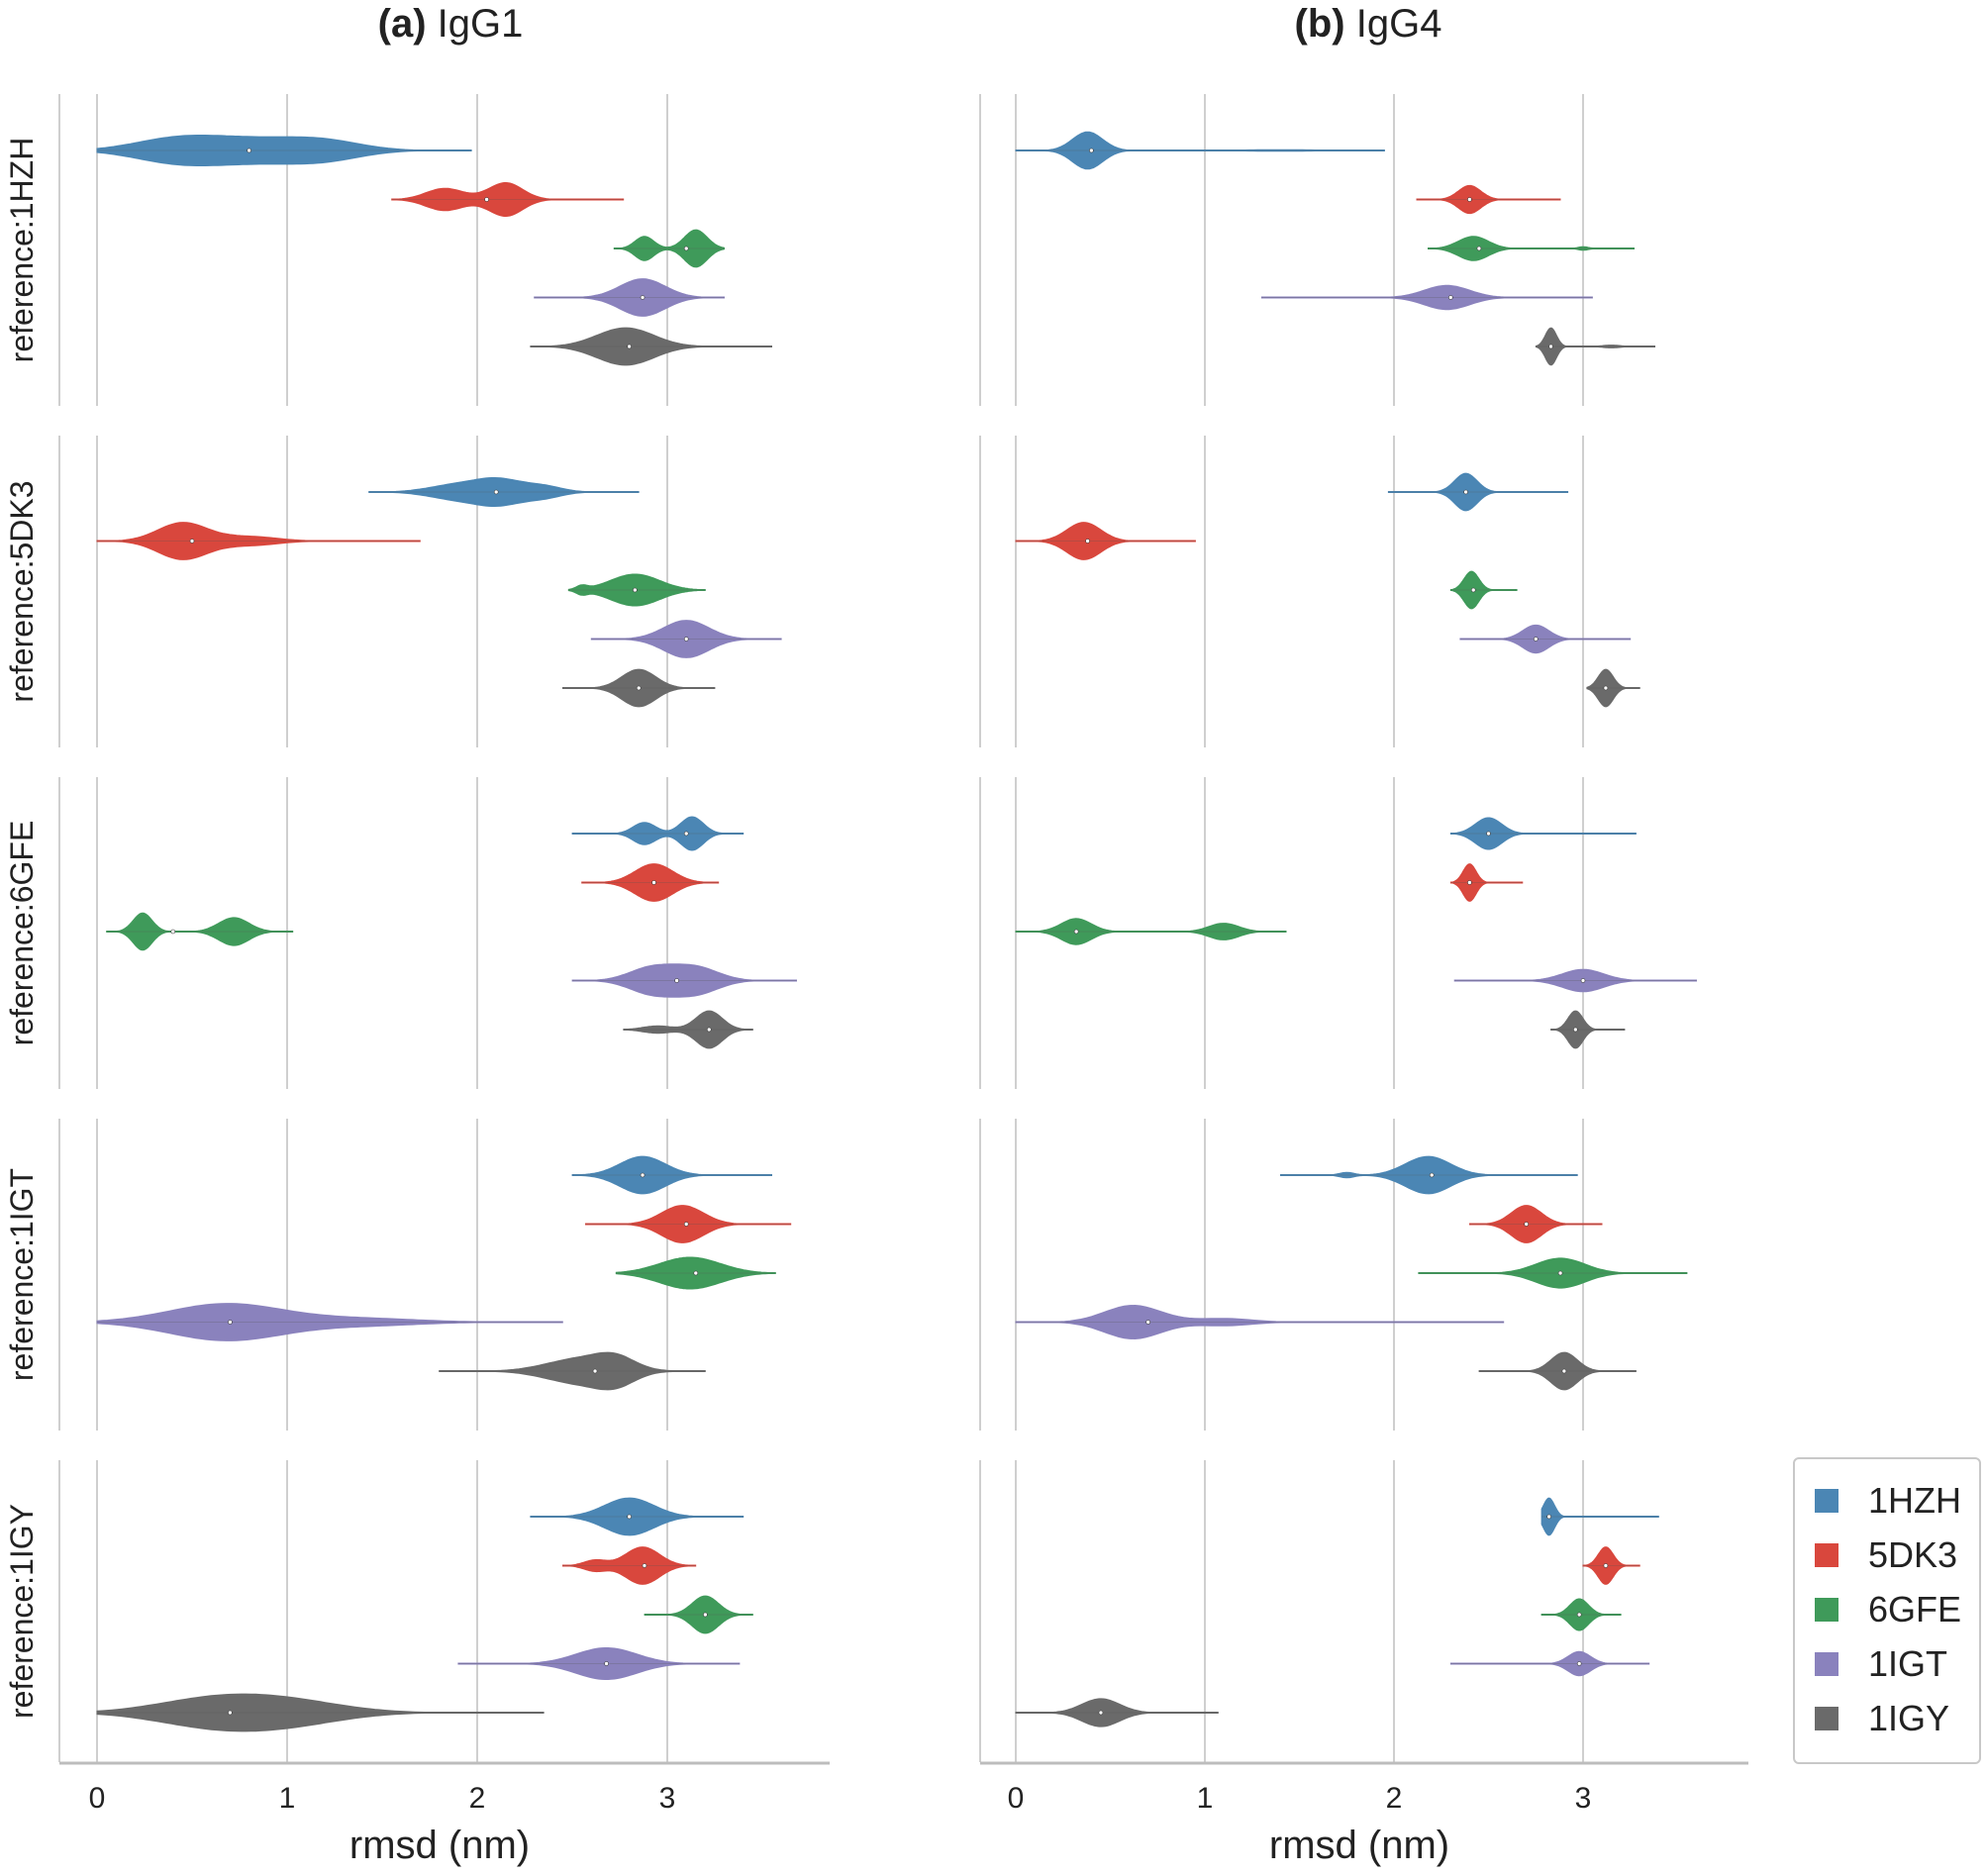 Image resolution: width=1987 pixels, height=1876 pixels. Describe the element at coordinates (1826, 1610) in the screenshot. I see `legend-swatch-6gfe` at that location.